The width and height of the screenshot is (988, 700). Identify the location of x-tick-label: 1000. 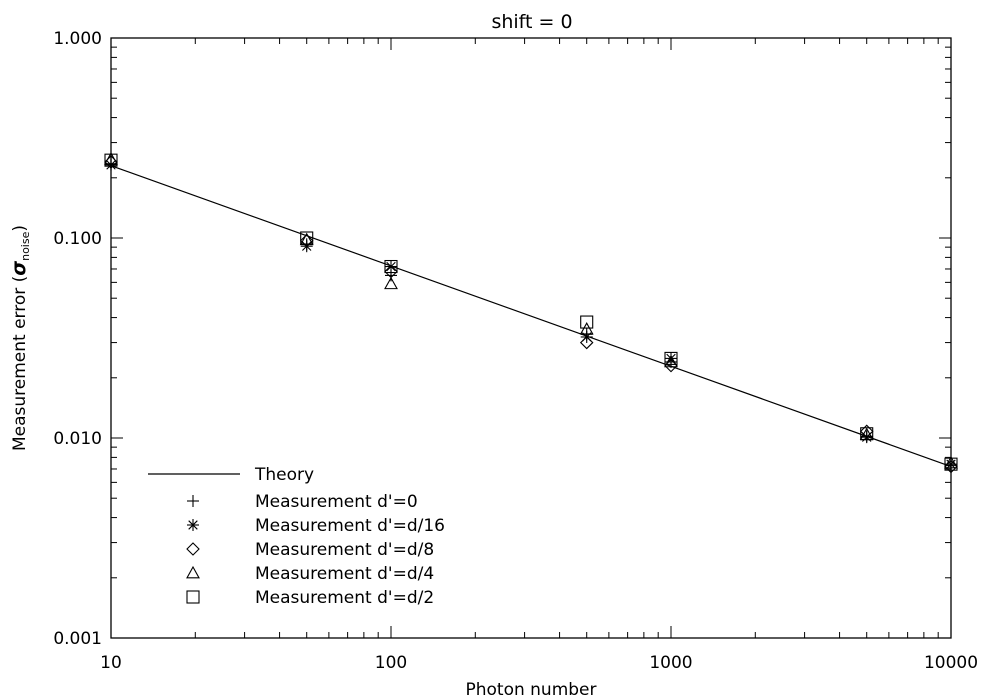
(670, 663).